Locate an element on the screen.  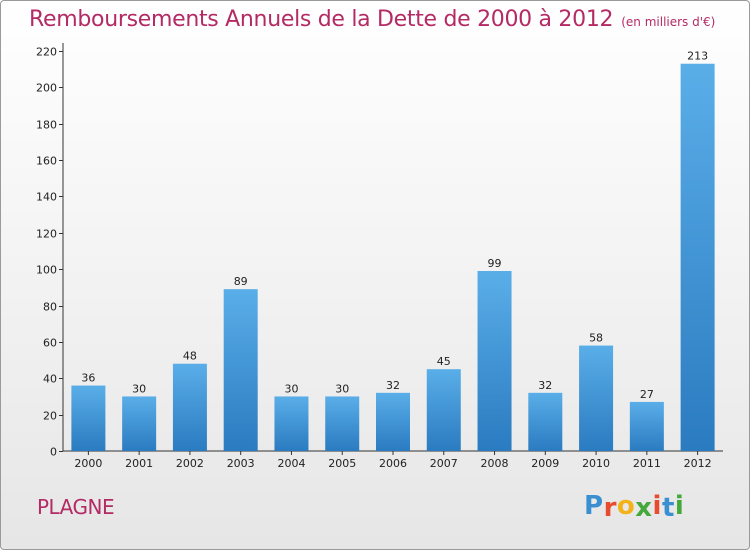
x-tick-label: 2003 is located at coordinates (241, 463).